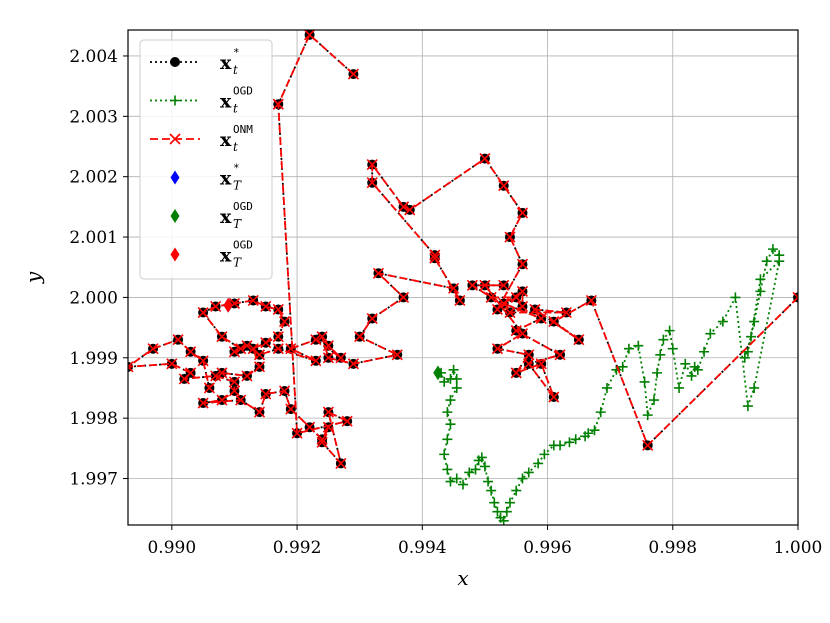 This screenshot has height=623, width=830. What do you see at coordinates (93, 480) in the screenshot?
I see `y-tick-label: 1.997` at bounding box center [93, 480].